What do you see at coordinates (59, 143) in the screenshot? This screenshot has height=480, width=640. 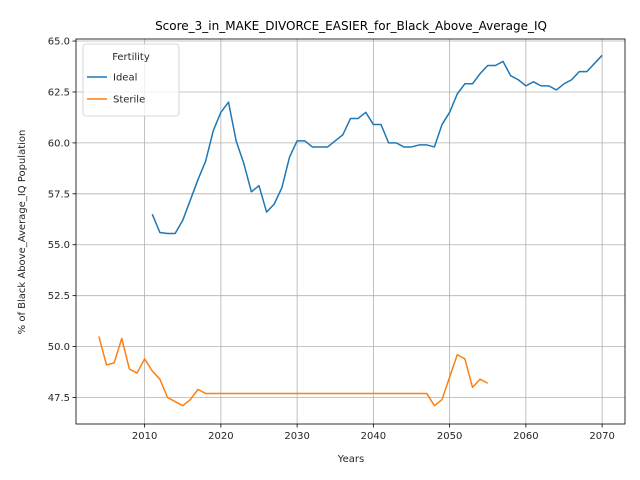 I see `y-tick-label: 60.0` at bounding box center [59, 143].